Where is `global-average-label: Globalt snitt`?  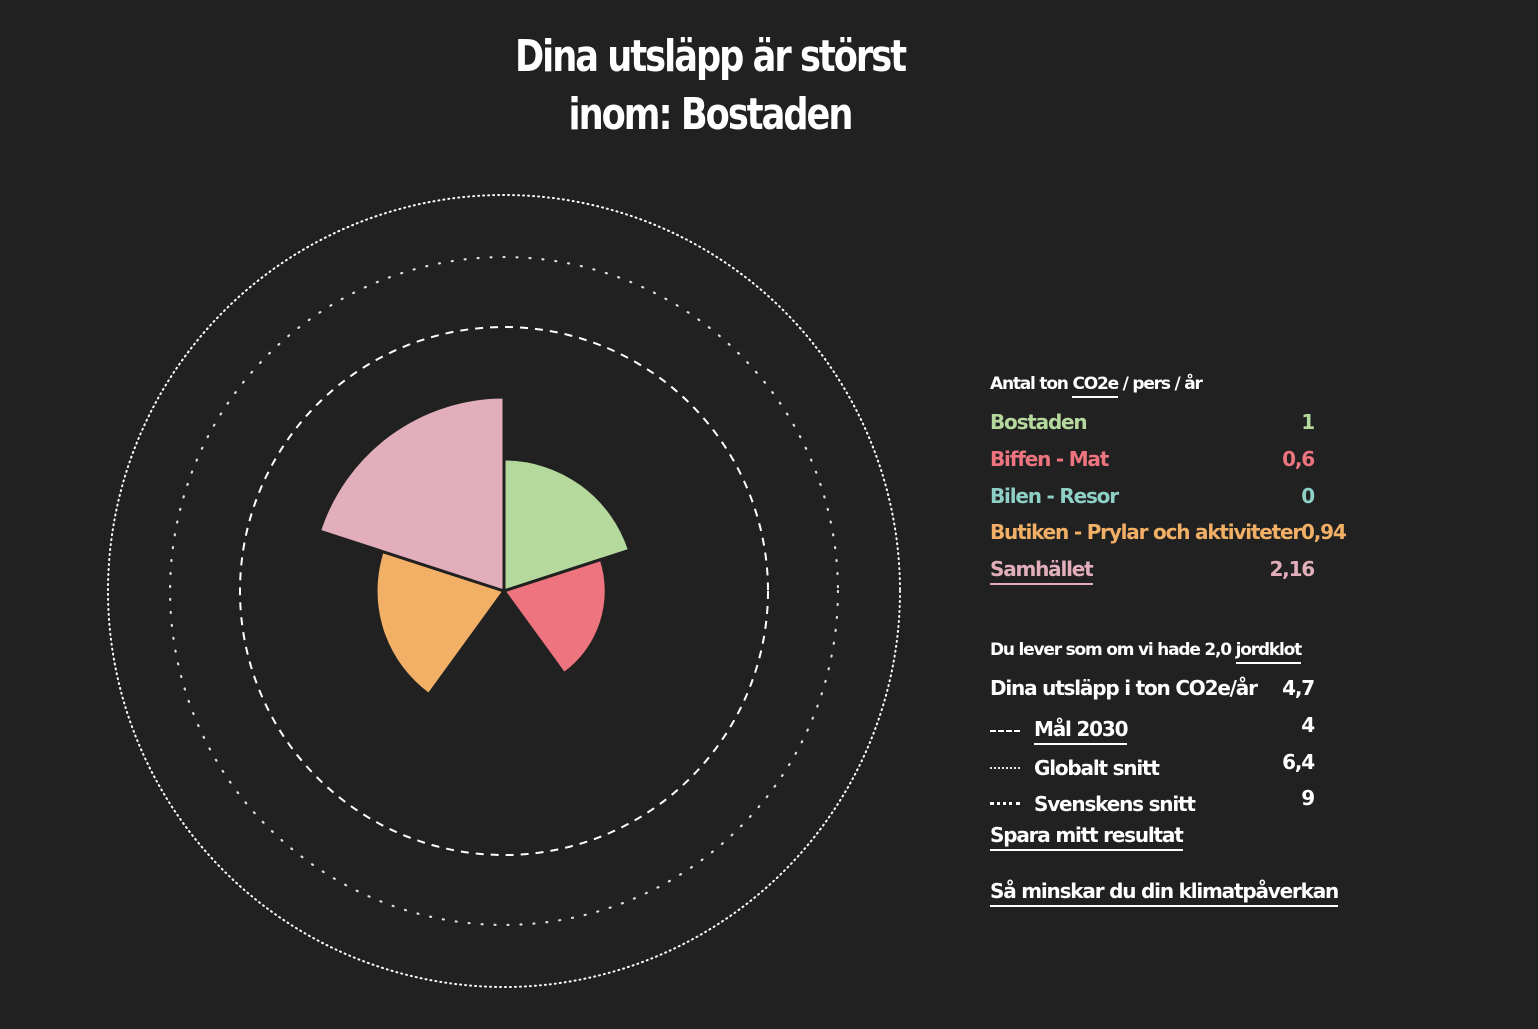
global-average-label: Globalt snitt is located at coordinates (1097, 768).